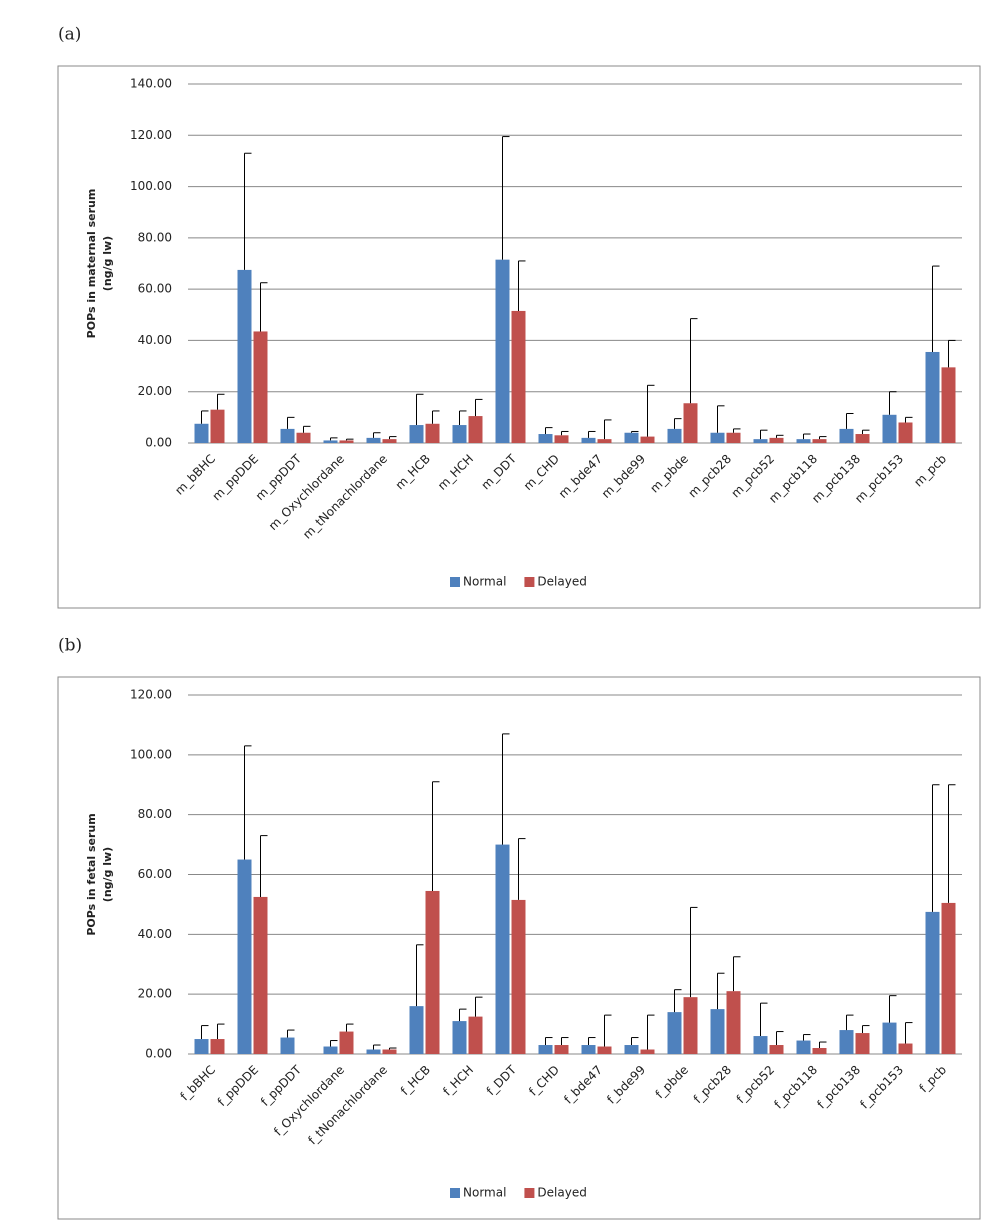 The height and width of the screenshot is (1229, 1004). What do you see at coordinates (580, 476) in the screenshot?
I see `x-tick-label: m_bde47` at bounding box center [580, 476].